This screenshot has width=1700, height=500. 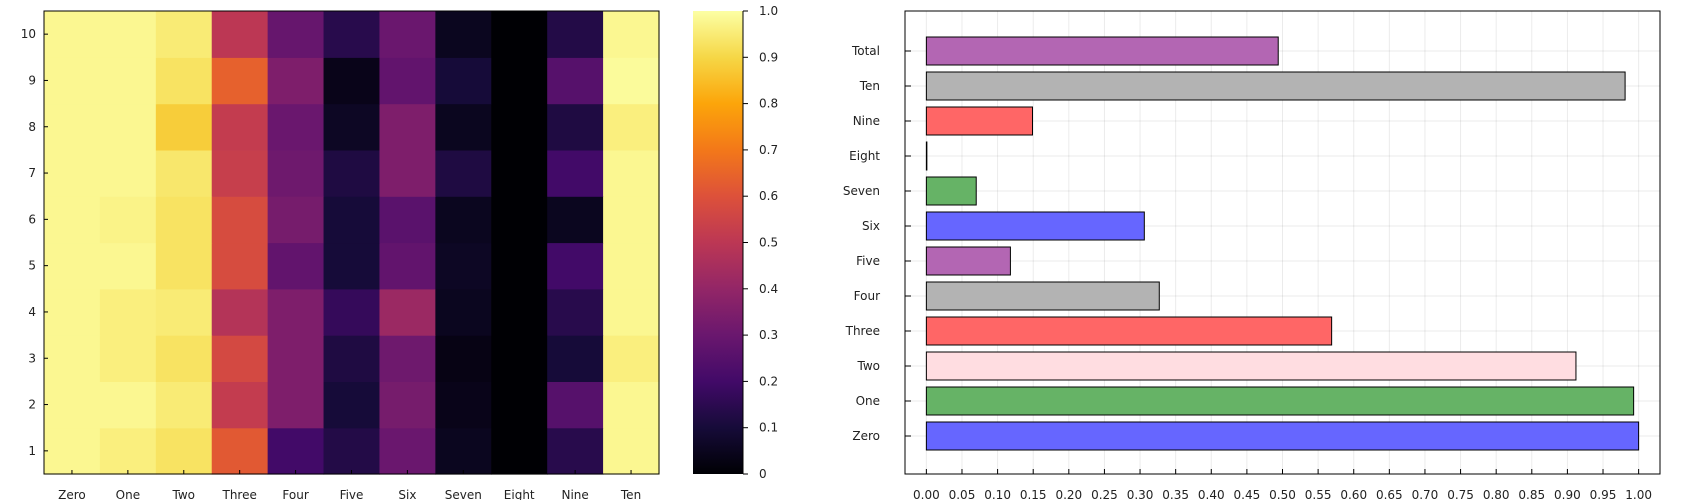 What do you see at coordinates (1033, 494) in the screenshot?
I see `bar-x-tick-label: 0.15` at bounding box center [1033, 494].